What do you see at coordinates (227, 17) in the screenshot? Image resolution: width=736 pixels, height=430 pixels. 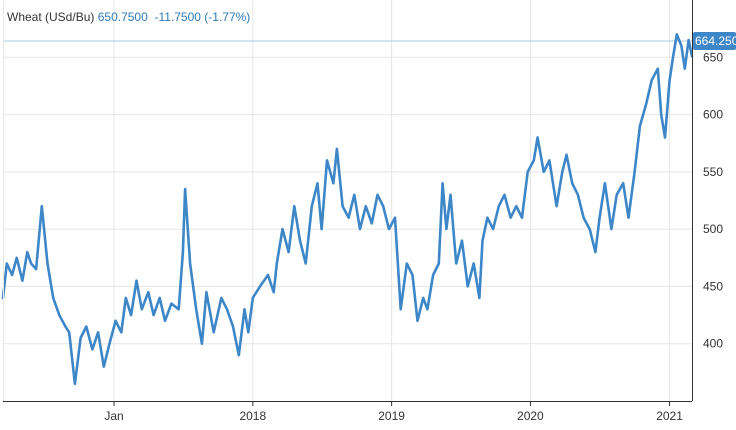 I see `legend-change-percent: (-1.77%)` at bounding box center [227, 17].